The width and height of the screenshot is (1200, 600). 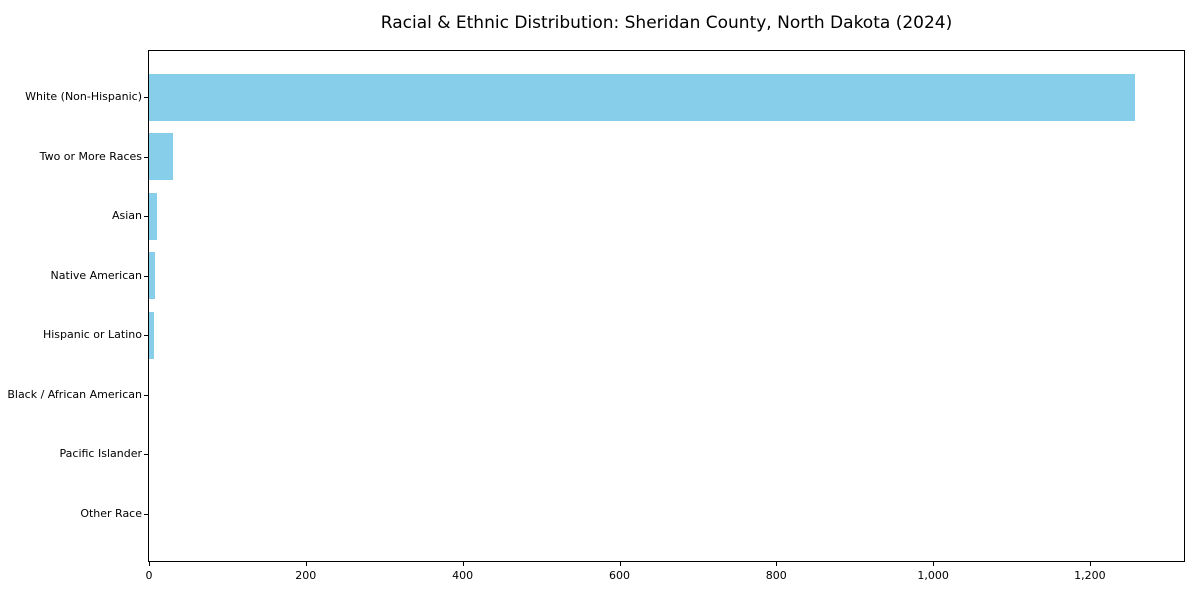 What do you see at coordinates (776, 575) in the screenshot?
I see `x-tick-label: 800` at bounding box center [776, 575].